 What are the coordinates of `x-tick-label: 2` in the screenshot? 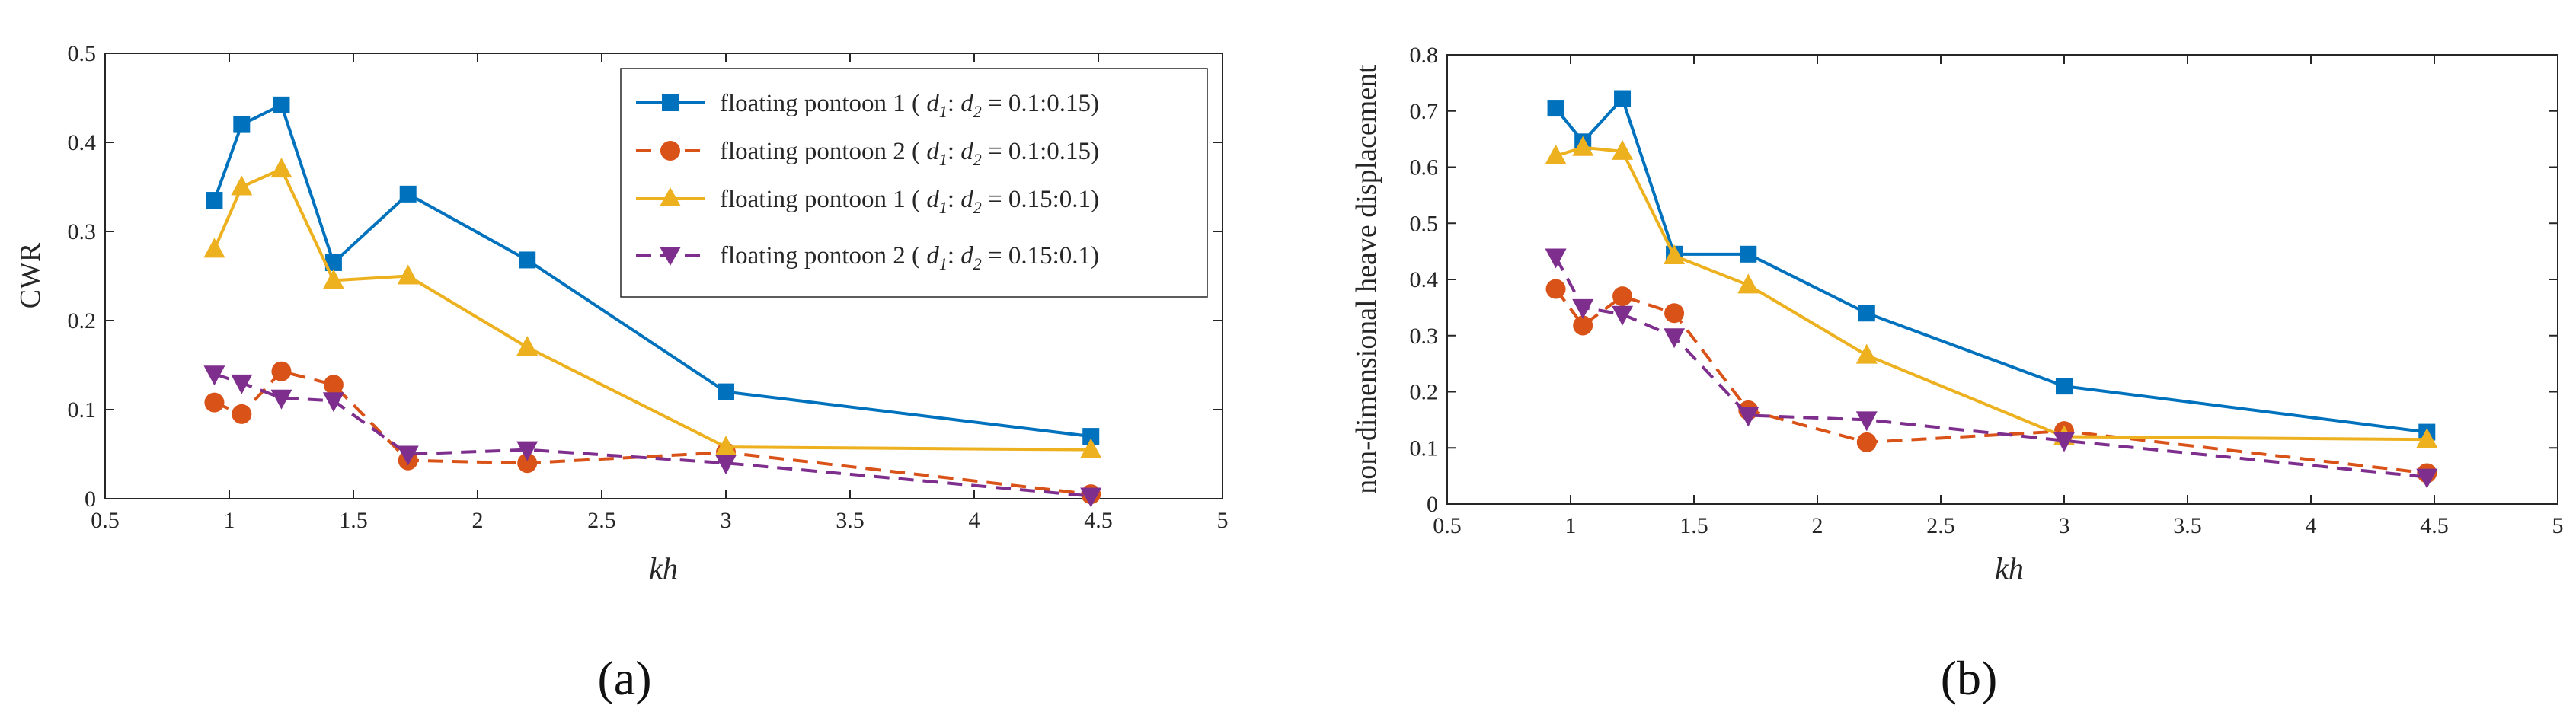 It's located at (1818, 525).